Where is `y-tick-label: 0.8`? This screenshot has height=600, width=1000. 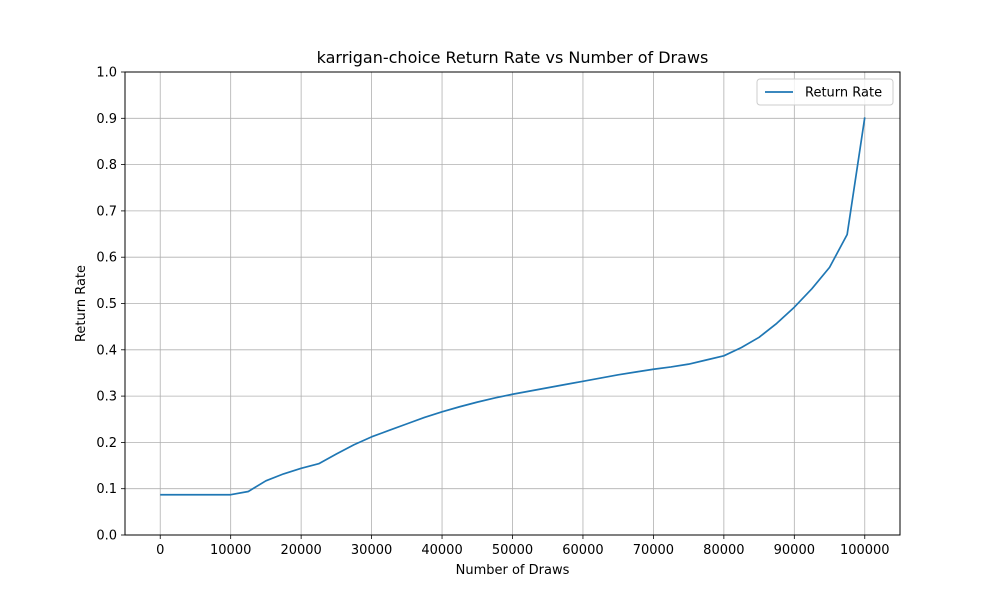 y-tick-label: 0.8 is located at coordinates (106, 165).